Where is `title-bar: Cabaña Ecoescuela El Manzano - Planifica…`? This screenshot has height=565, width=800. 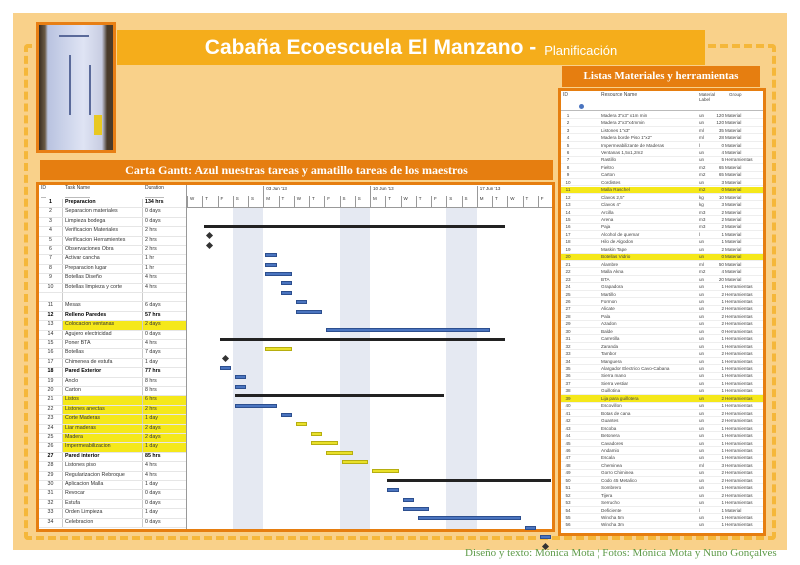
title-bar: Cabaña Ecoescuela El Manzano - Planifica… is located at coordinates (411, 47).